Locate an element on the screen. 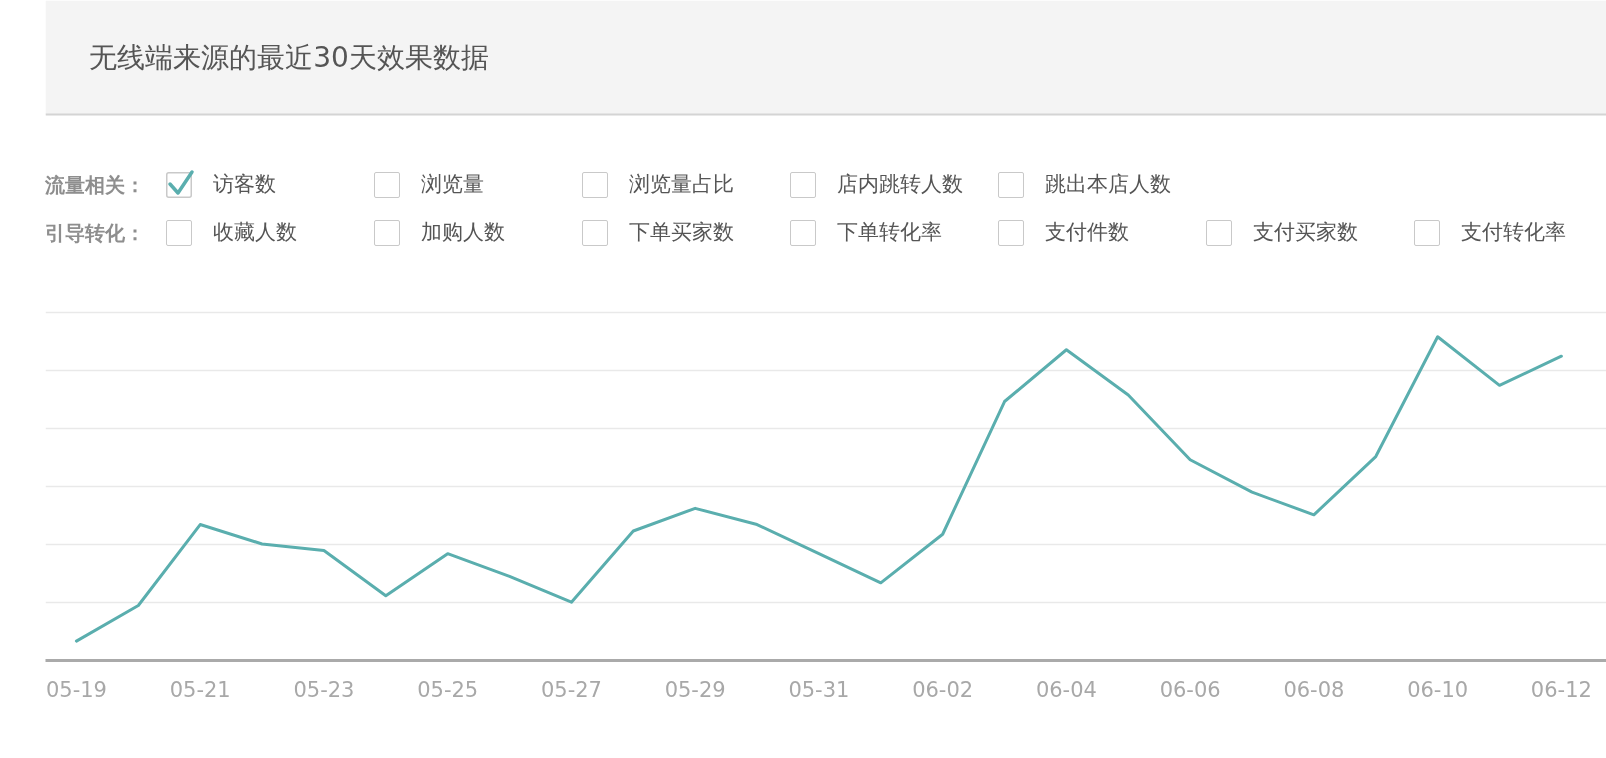 Image resolution: width=1606 pixels, height=758 pixels. chart-title: 无线端来源的最近30天效果数据 is located at coordinates (289, 57).